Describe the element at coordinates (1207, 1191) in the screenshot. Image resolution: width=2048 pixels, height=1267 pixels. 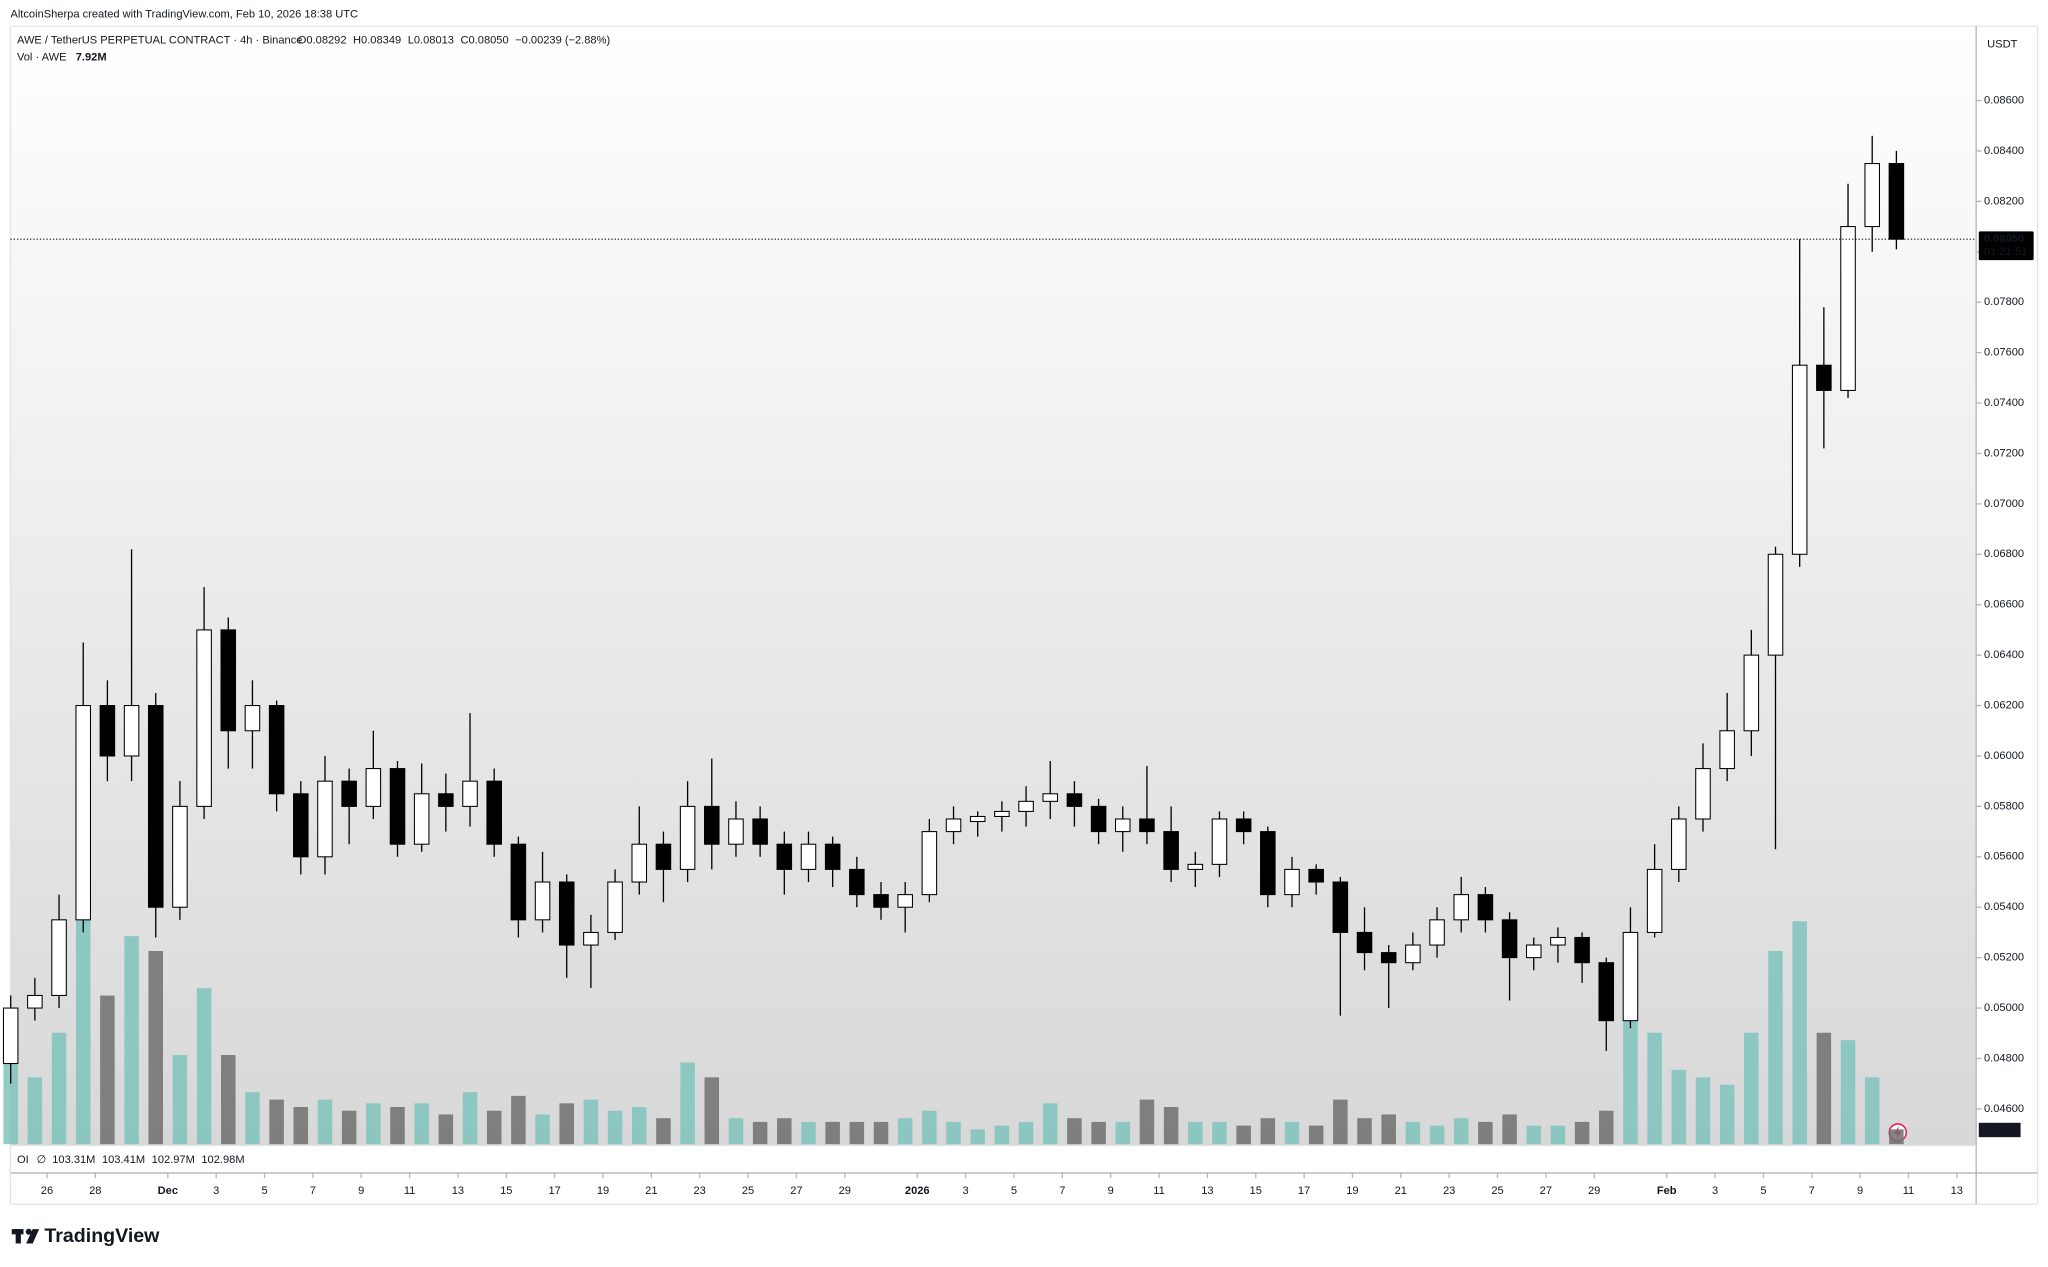
I see `x-tick-label: 13` at that location.